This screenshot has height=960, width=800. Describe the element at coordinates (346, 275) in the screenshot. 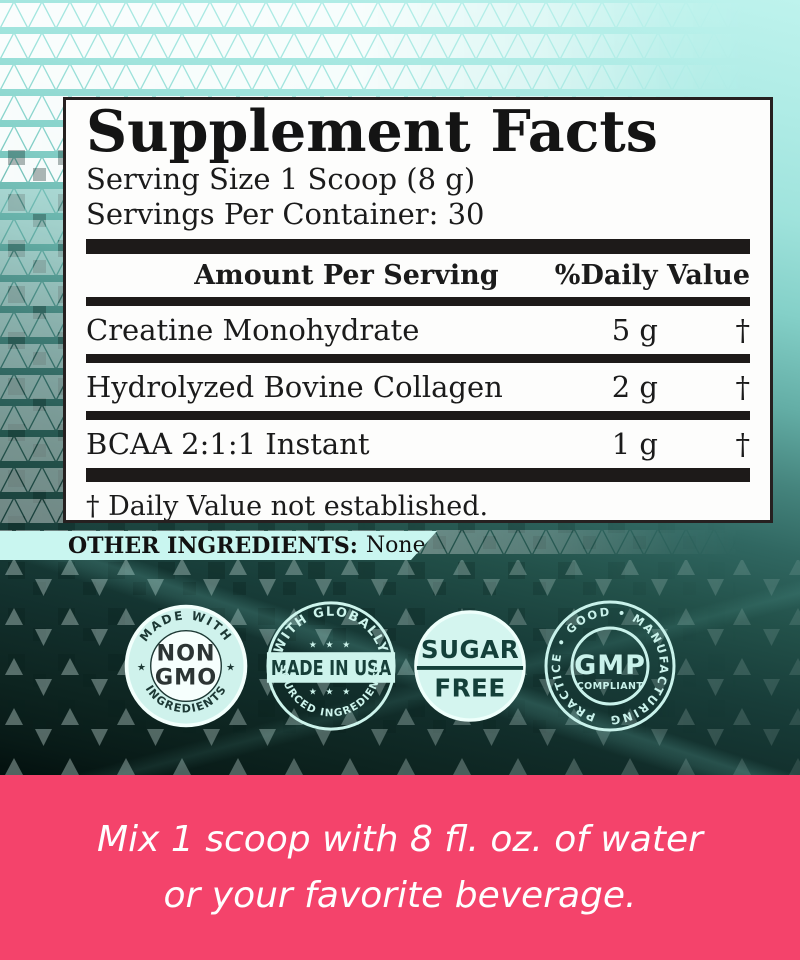

I see `column-amount-per-serving: Amount Per Serving` at that location.